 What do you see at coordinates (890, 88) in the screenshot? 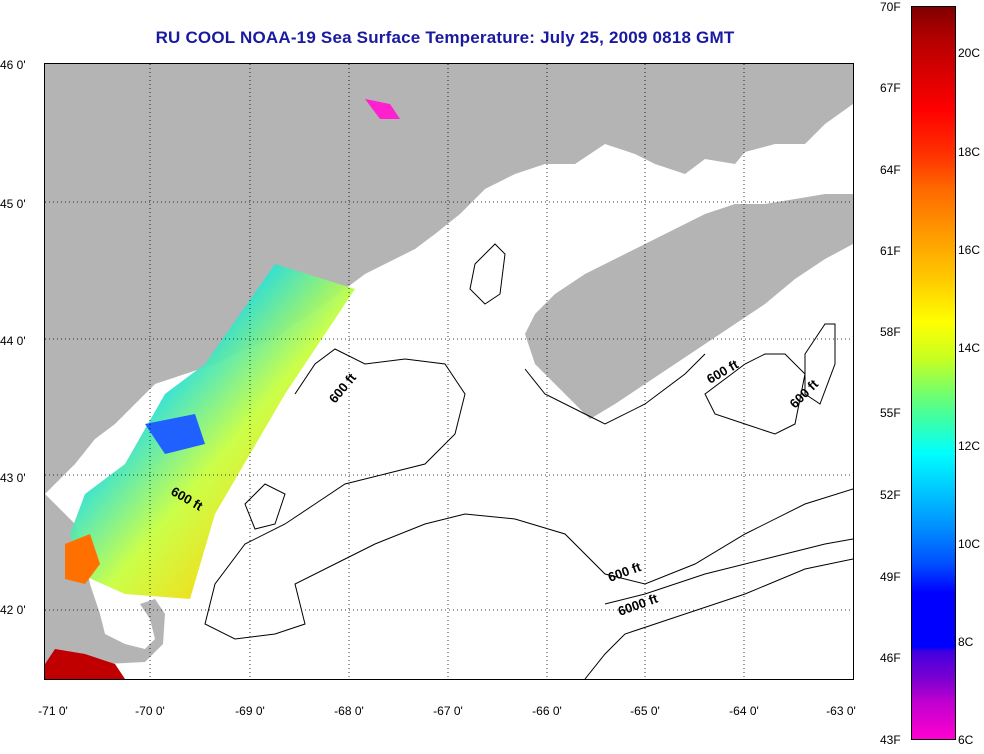
I see `colorbar-f-67: 67F` at bounding box center [890, 88].